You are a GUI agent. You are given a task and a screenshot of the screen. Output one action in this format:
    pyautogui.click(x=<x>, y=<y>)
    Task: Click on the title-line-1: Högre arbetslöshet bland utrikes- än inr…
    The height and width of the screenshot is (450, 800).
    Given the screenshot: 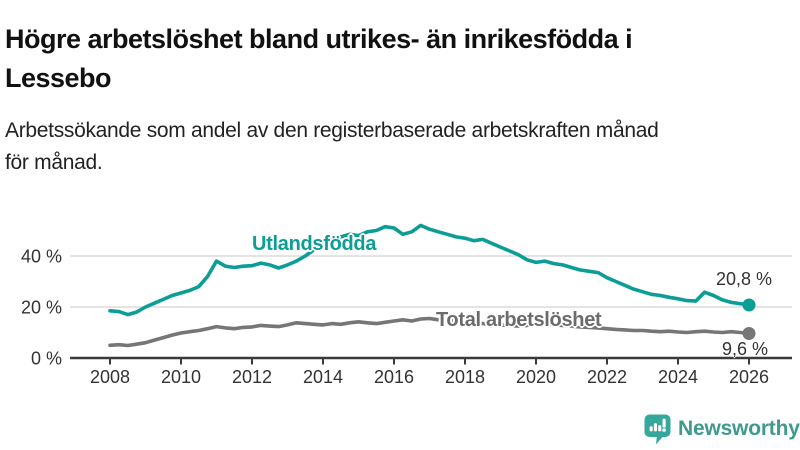 What is the action you would take?
    pyautogui.click(x=319, y=39)
    